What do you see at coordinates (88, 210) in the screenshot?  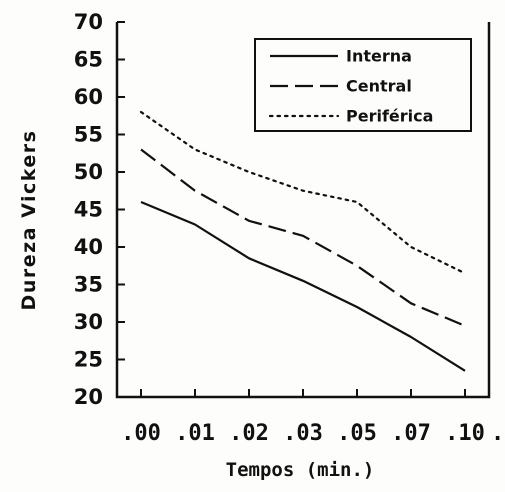 I see `y-tick-label: 45` at bounding box center [88, 210].